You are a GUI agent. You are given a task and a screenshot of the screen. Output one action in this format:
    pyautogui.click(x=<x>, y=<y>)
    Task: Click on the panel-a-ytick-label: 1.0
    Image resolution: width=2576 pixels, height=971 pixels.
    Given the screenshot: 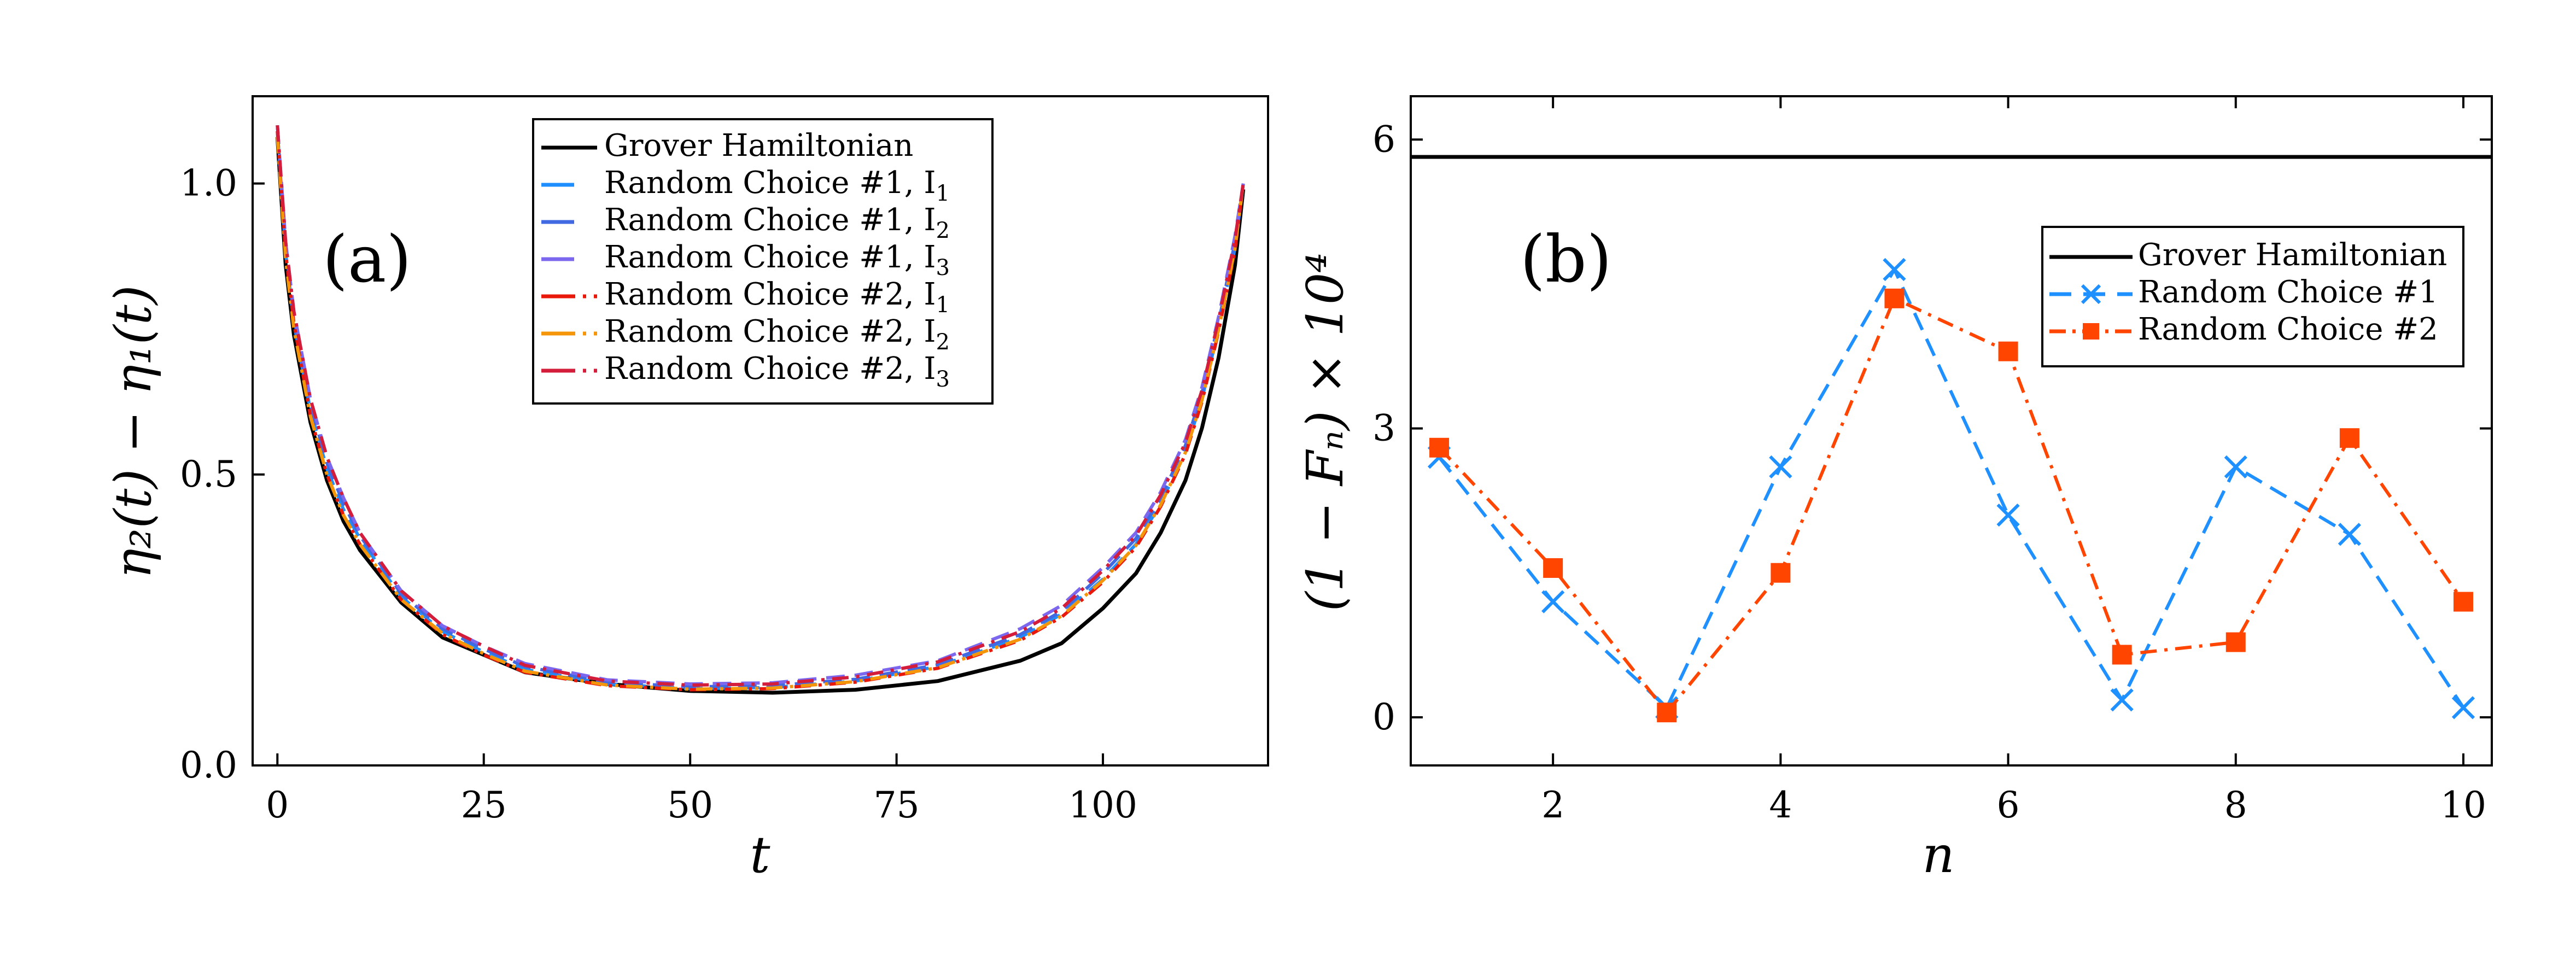 What is the action you would take?
    pyautogui.click(x=208, y=183)
    